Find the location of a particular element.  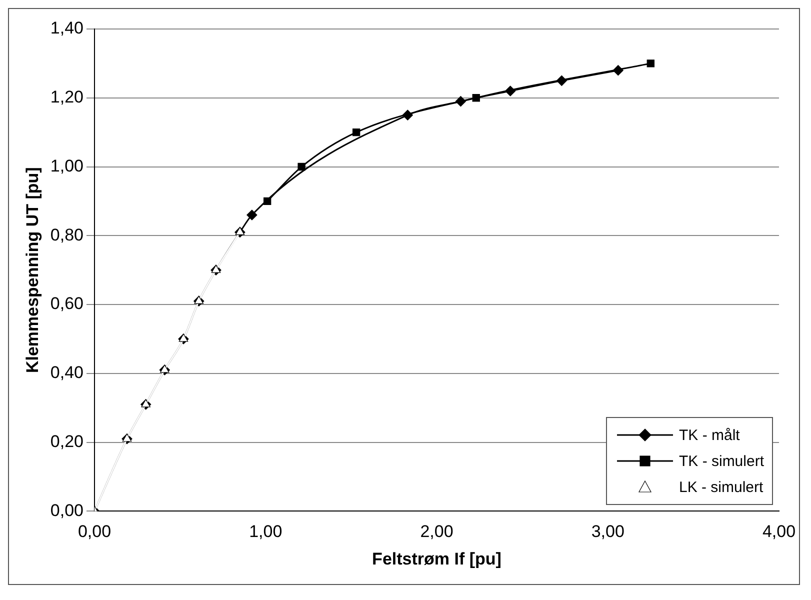

legend-label: TK - målt is located at coordinates (709, 435).